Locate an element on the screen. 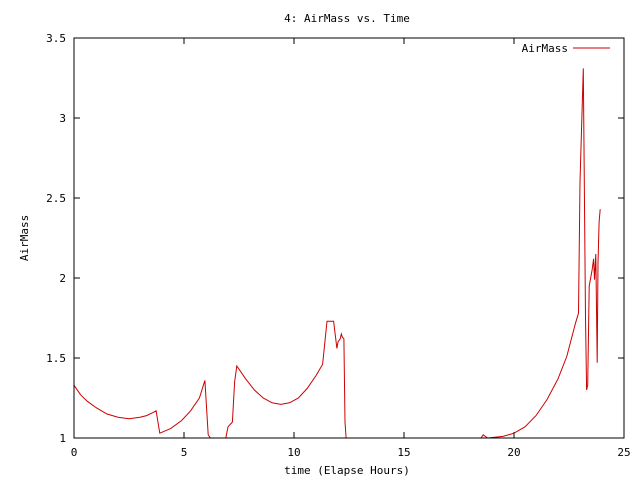  y-tick-label: 2.5 is located at coordinates (56, 198).